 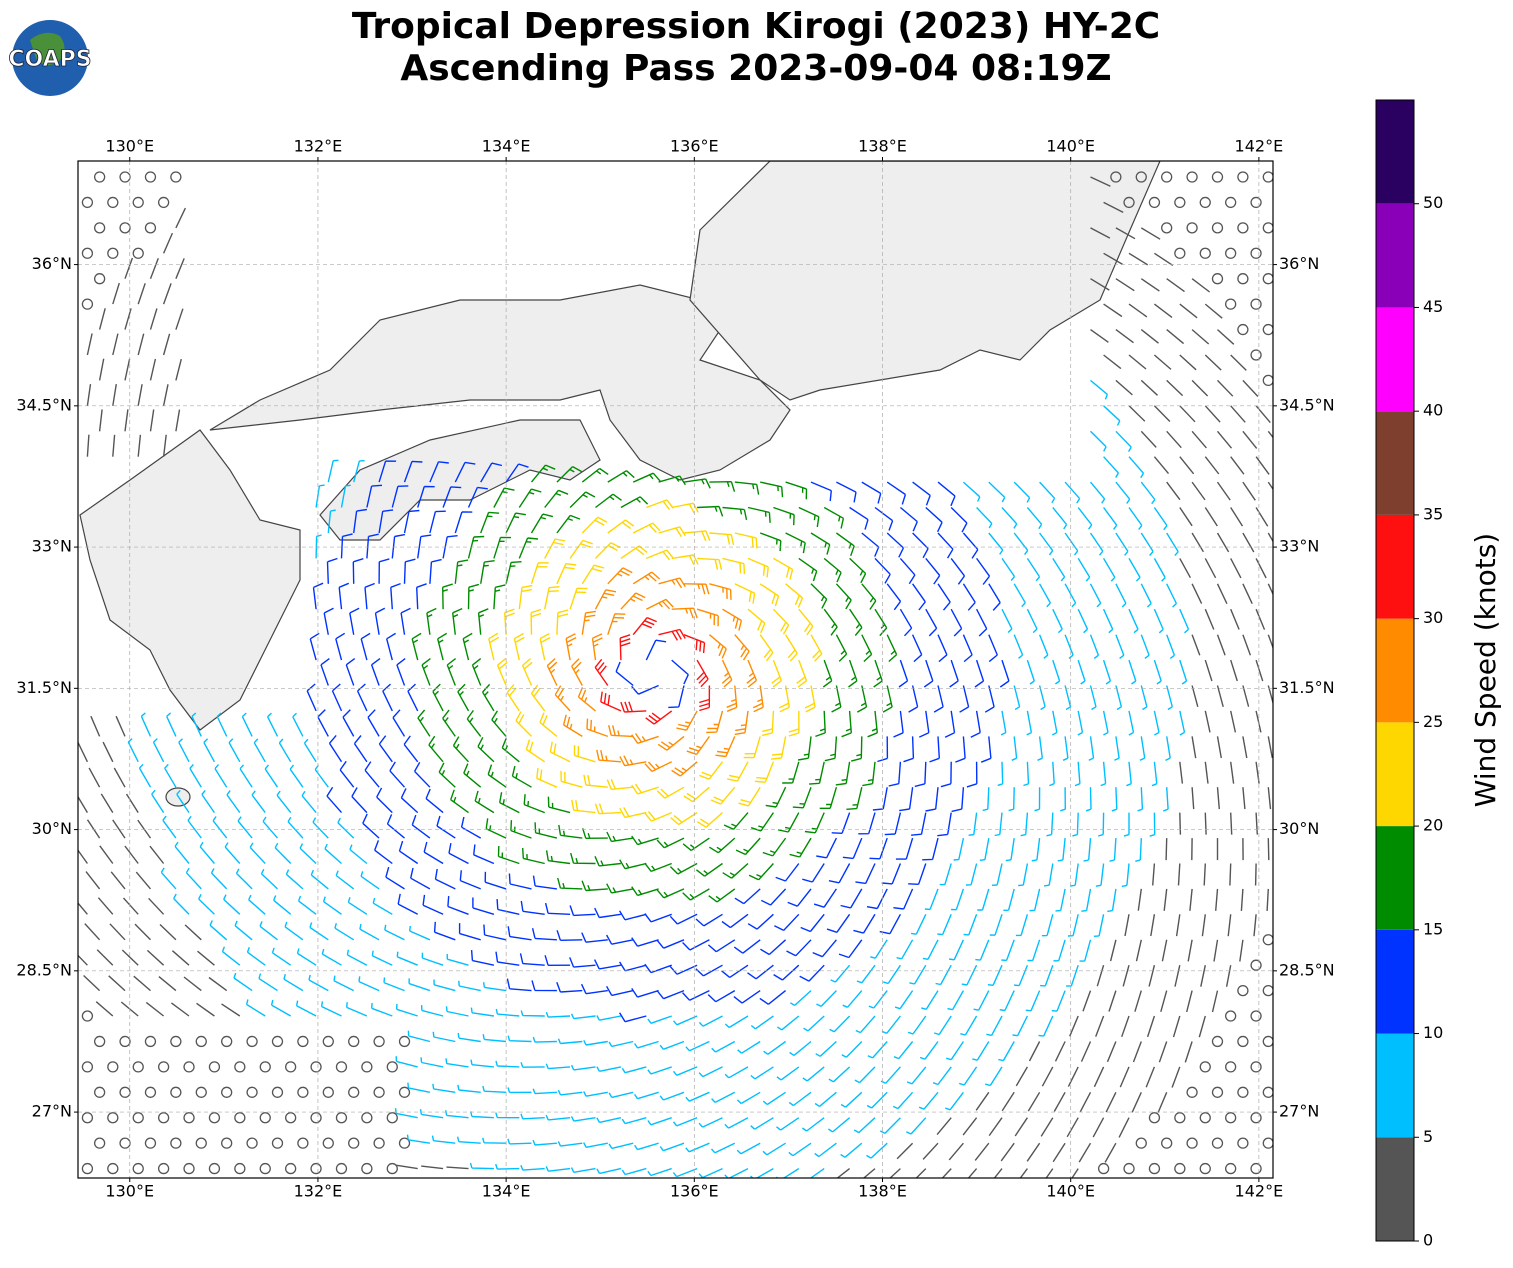 I want to click on colorbar-tick-label: 20, so click(x=1433, y=825).